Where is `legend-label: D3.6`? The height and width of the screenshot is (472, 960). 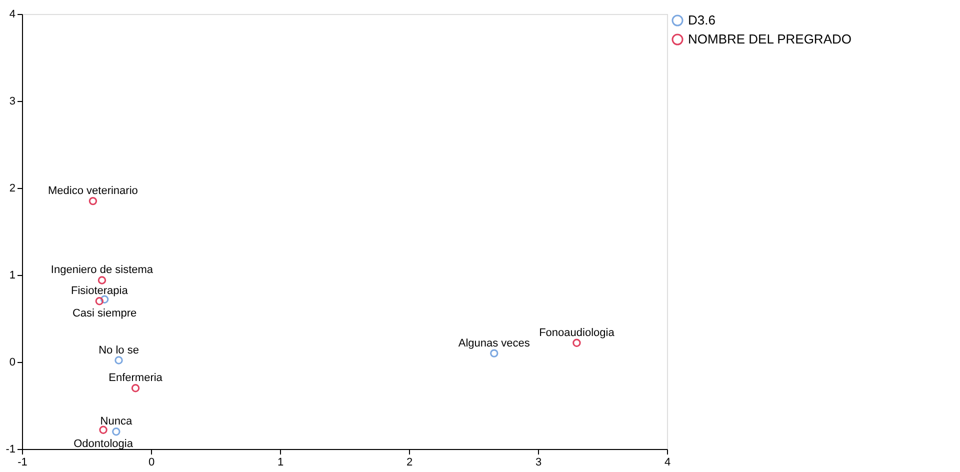
legend-label: D3.6 is located at coordinates (702, 20).